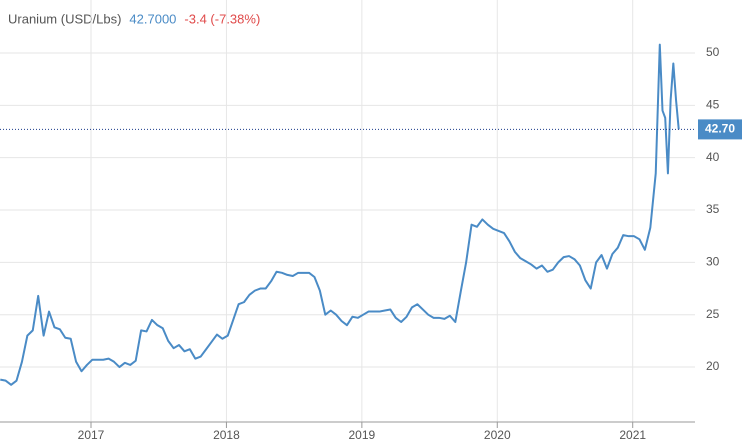 The height and width of the screenshot is (445, 742). What do you see at coordinates (632, 435) in the screenshot?
I see `x-tick-label: 2021` at bounding box center [632, 435].